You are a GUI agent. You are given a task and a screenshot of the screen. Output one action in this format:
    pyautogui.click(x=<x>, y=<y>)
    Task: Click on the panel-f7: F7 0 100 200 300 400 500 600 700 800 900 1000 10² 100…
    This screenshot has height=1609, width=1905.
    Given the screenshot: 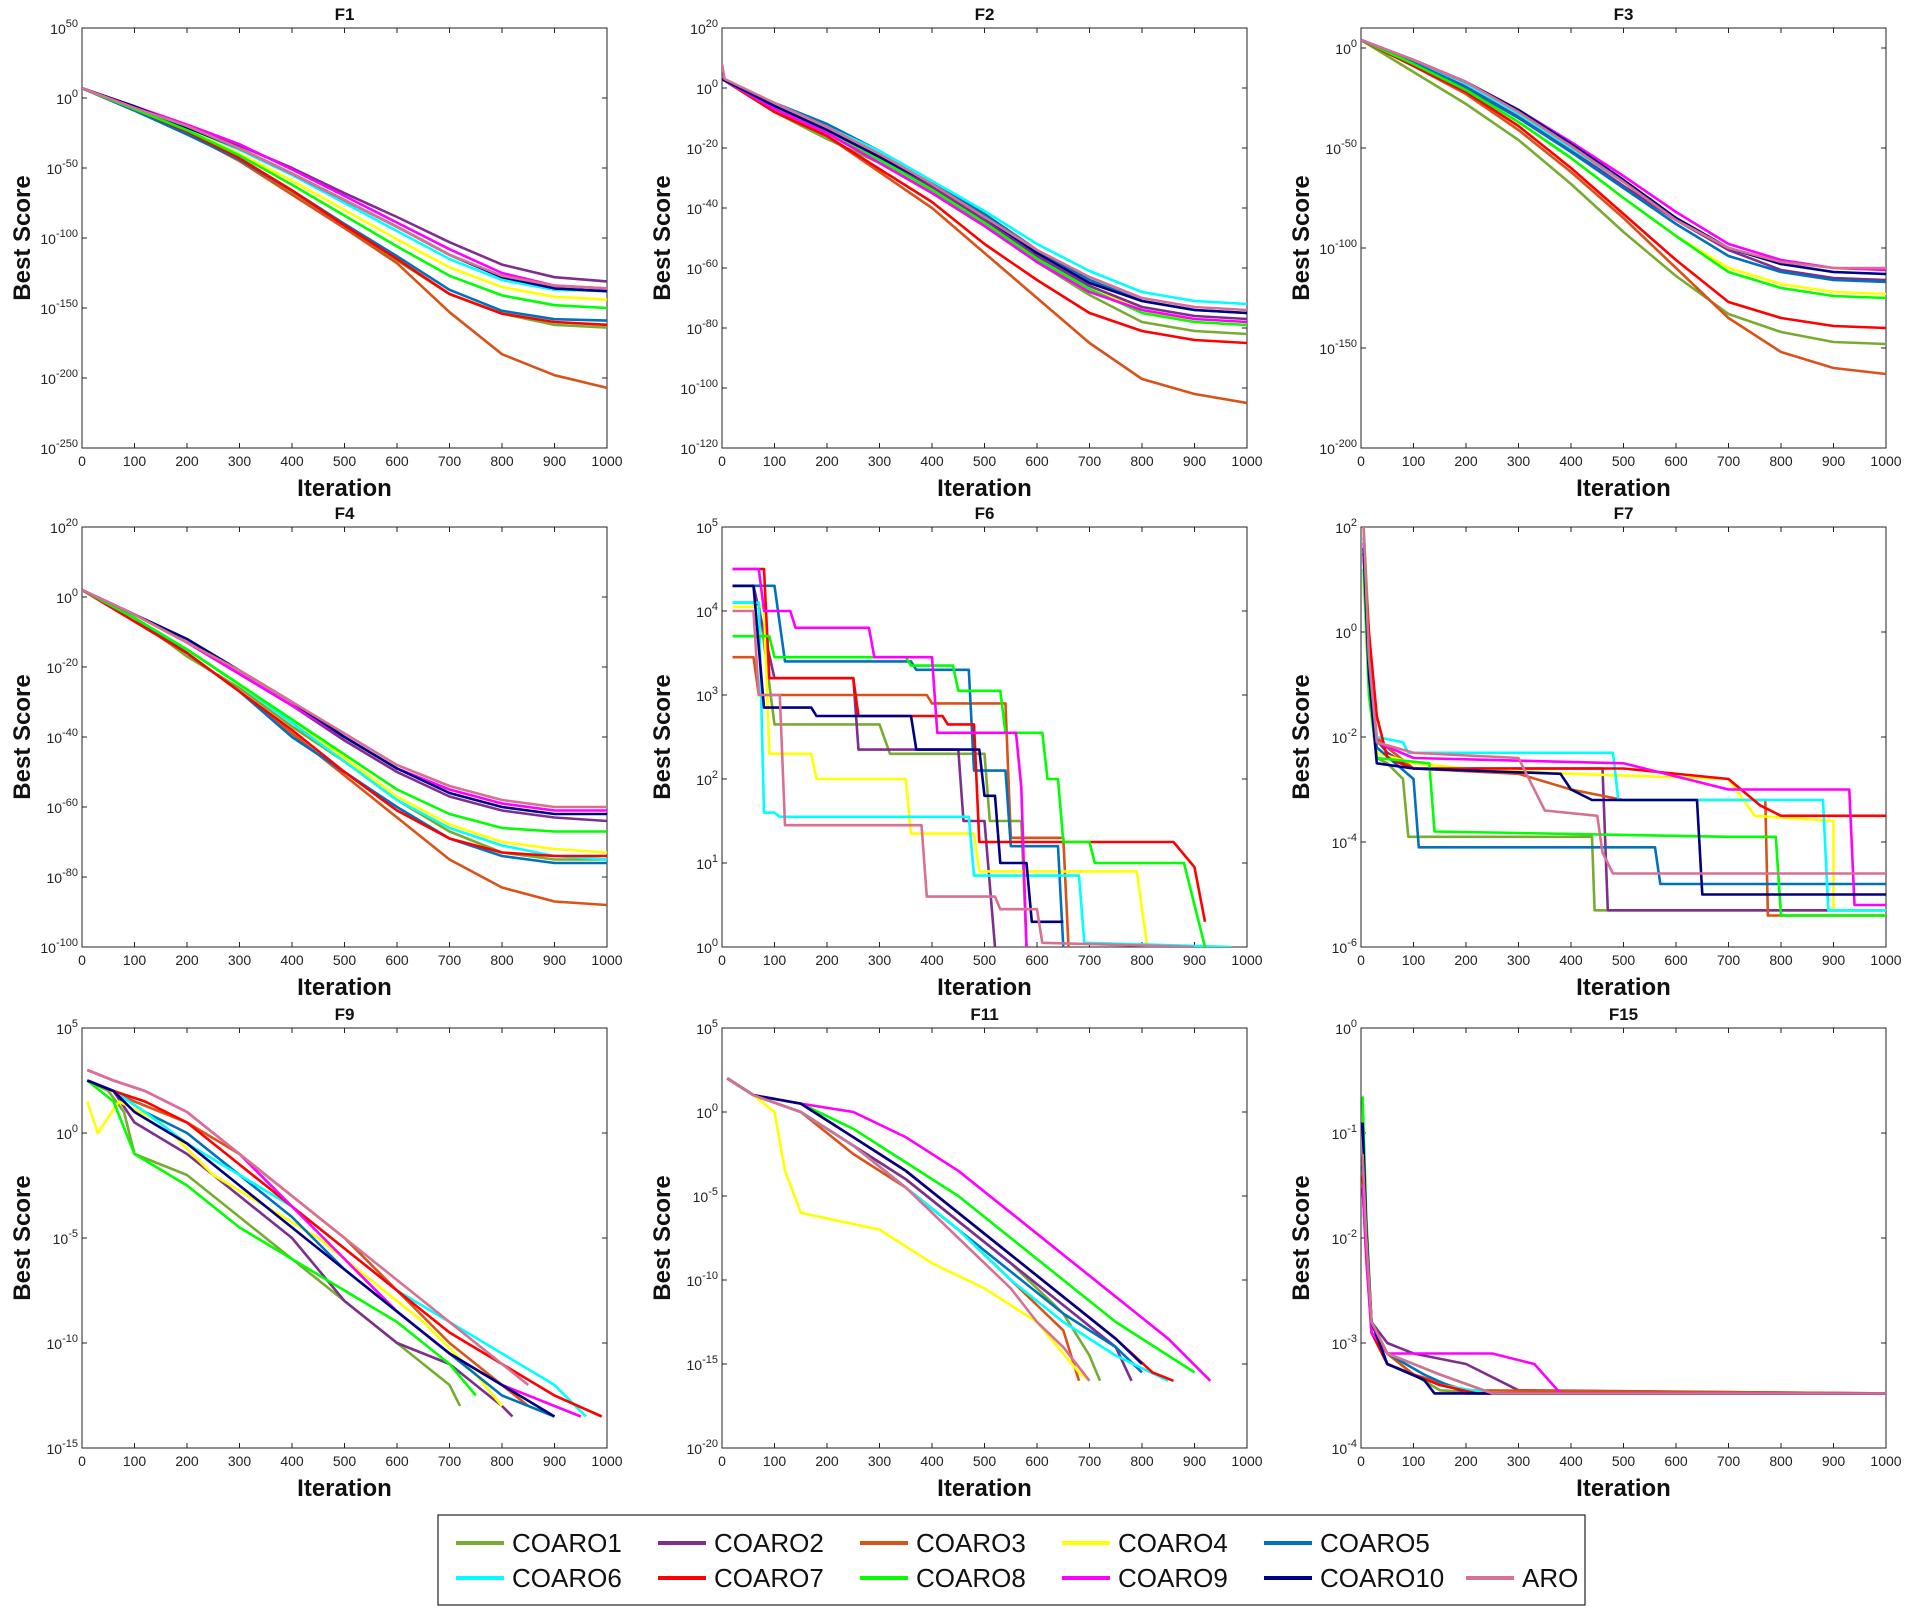 What is the action you would take?
    pyautogui.click(x=1595, y=752)
    